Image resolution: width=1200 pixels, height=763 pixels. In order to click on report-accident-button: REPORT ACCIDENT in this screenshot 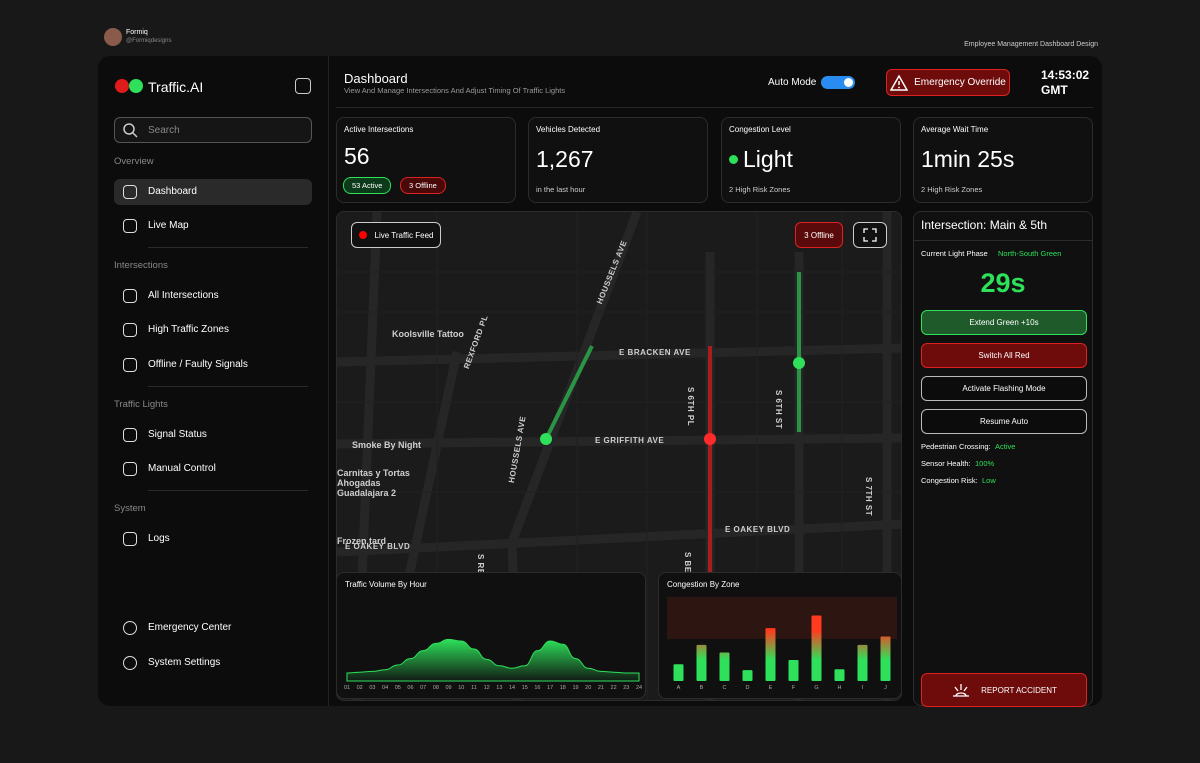, I will do `click(1004, 690)`.